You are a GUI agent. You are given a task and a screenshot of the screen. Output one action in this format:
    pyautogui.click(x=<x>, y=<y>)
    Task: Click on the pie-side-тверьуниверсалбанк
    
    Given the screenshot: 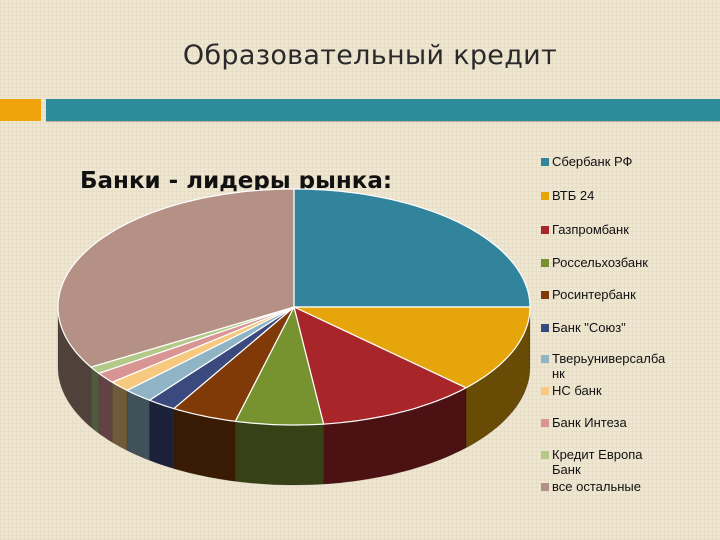 What is the action you would take?
    pyautogui.click(x=138, y=425)
    